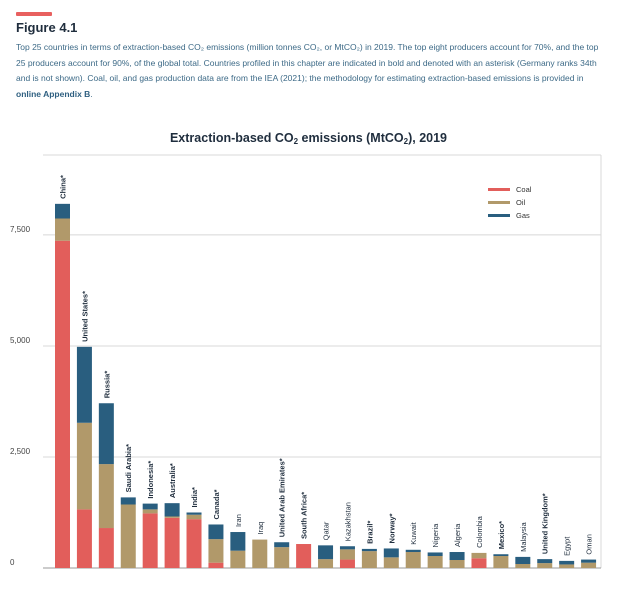 The height and width of the screenshot is (593, 617). I want to click on country-label: Malaysia, so click(523, 536).